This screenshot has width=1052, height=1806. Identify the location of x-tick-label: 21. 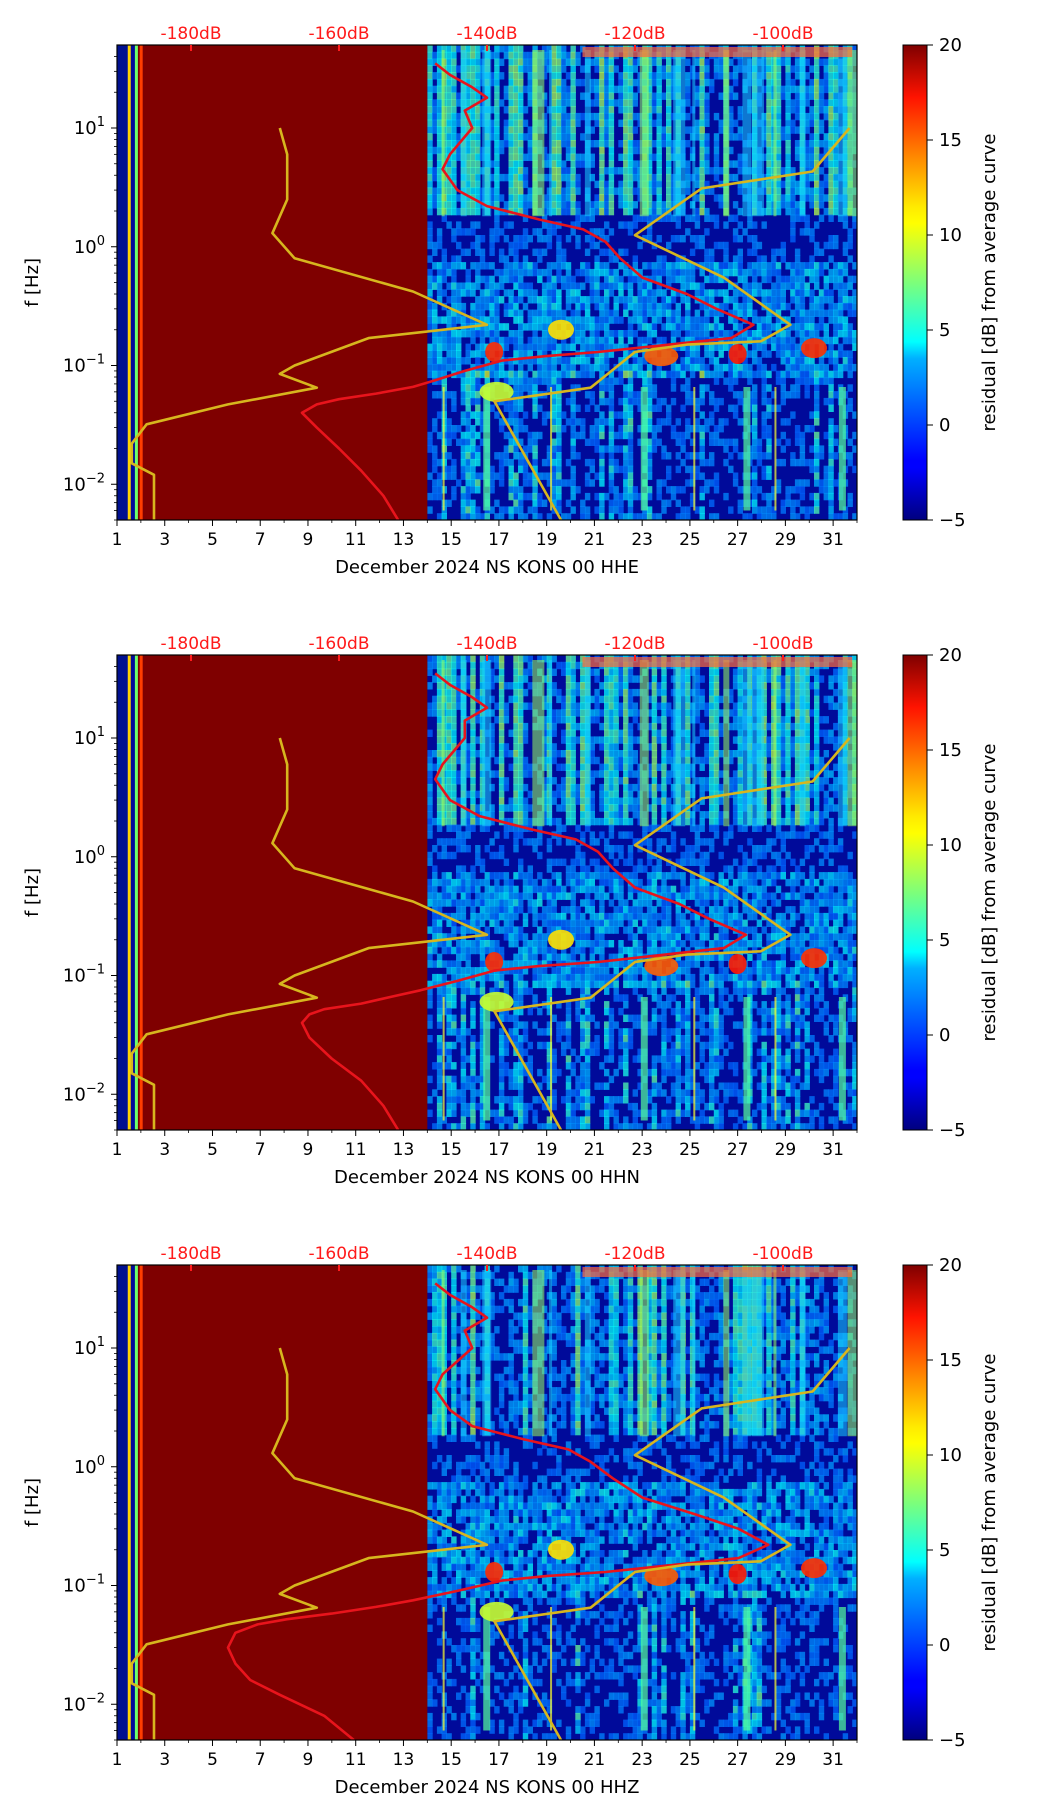
(595, 540).